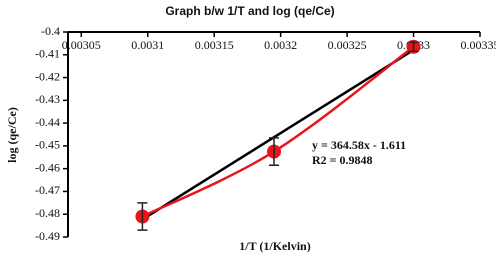 Image resolution: width=496 pixels, height=261 pixels. I want to click on y-tick-label: -0.47, so click(47, 190).